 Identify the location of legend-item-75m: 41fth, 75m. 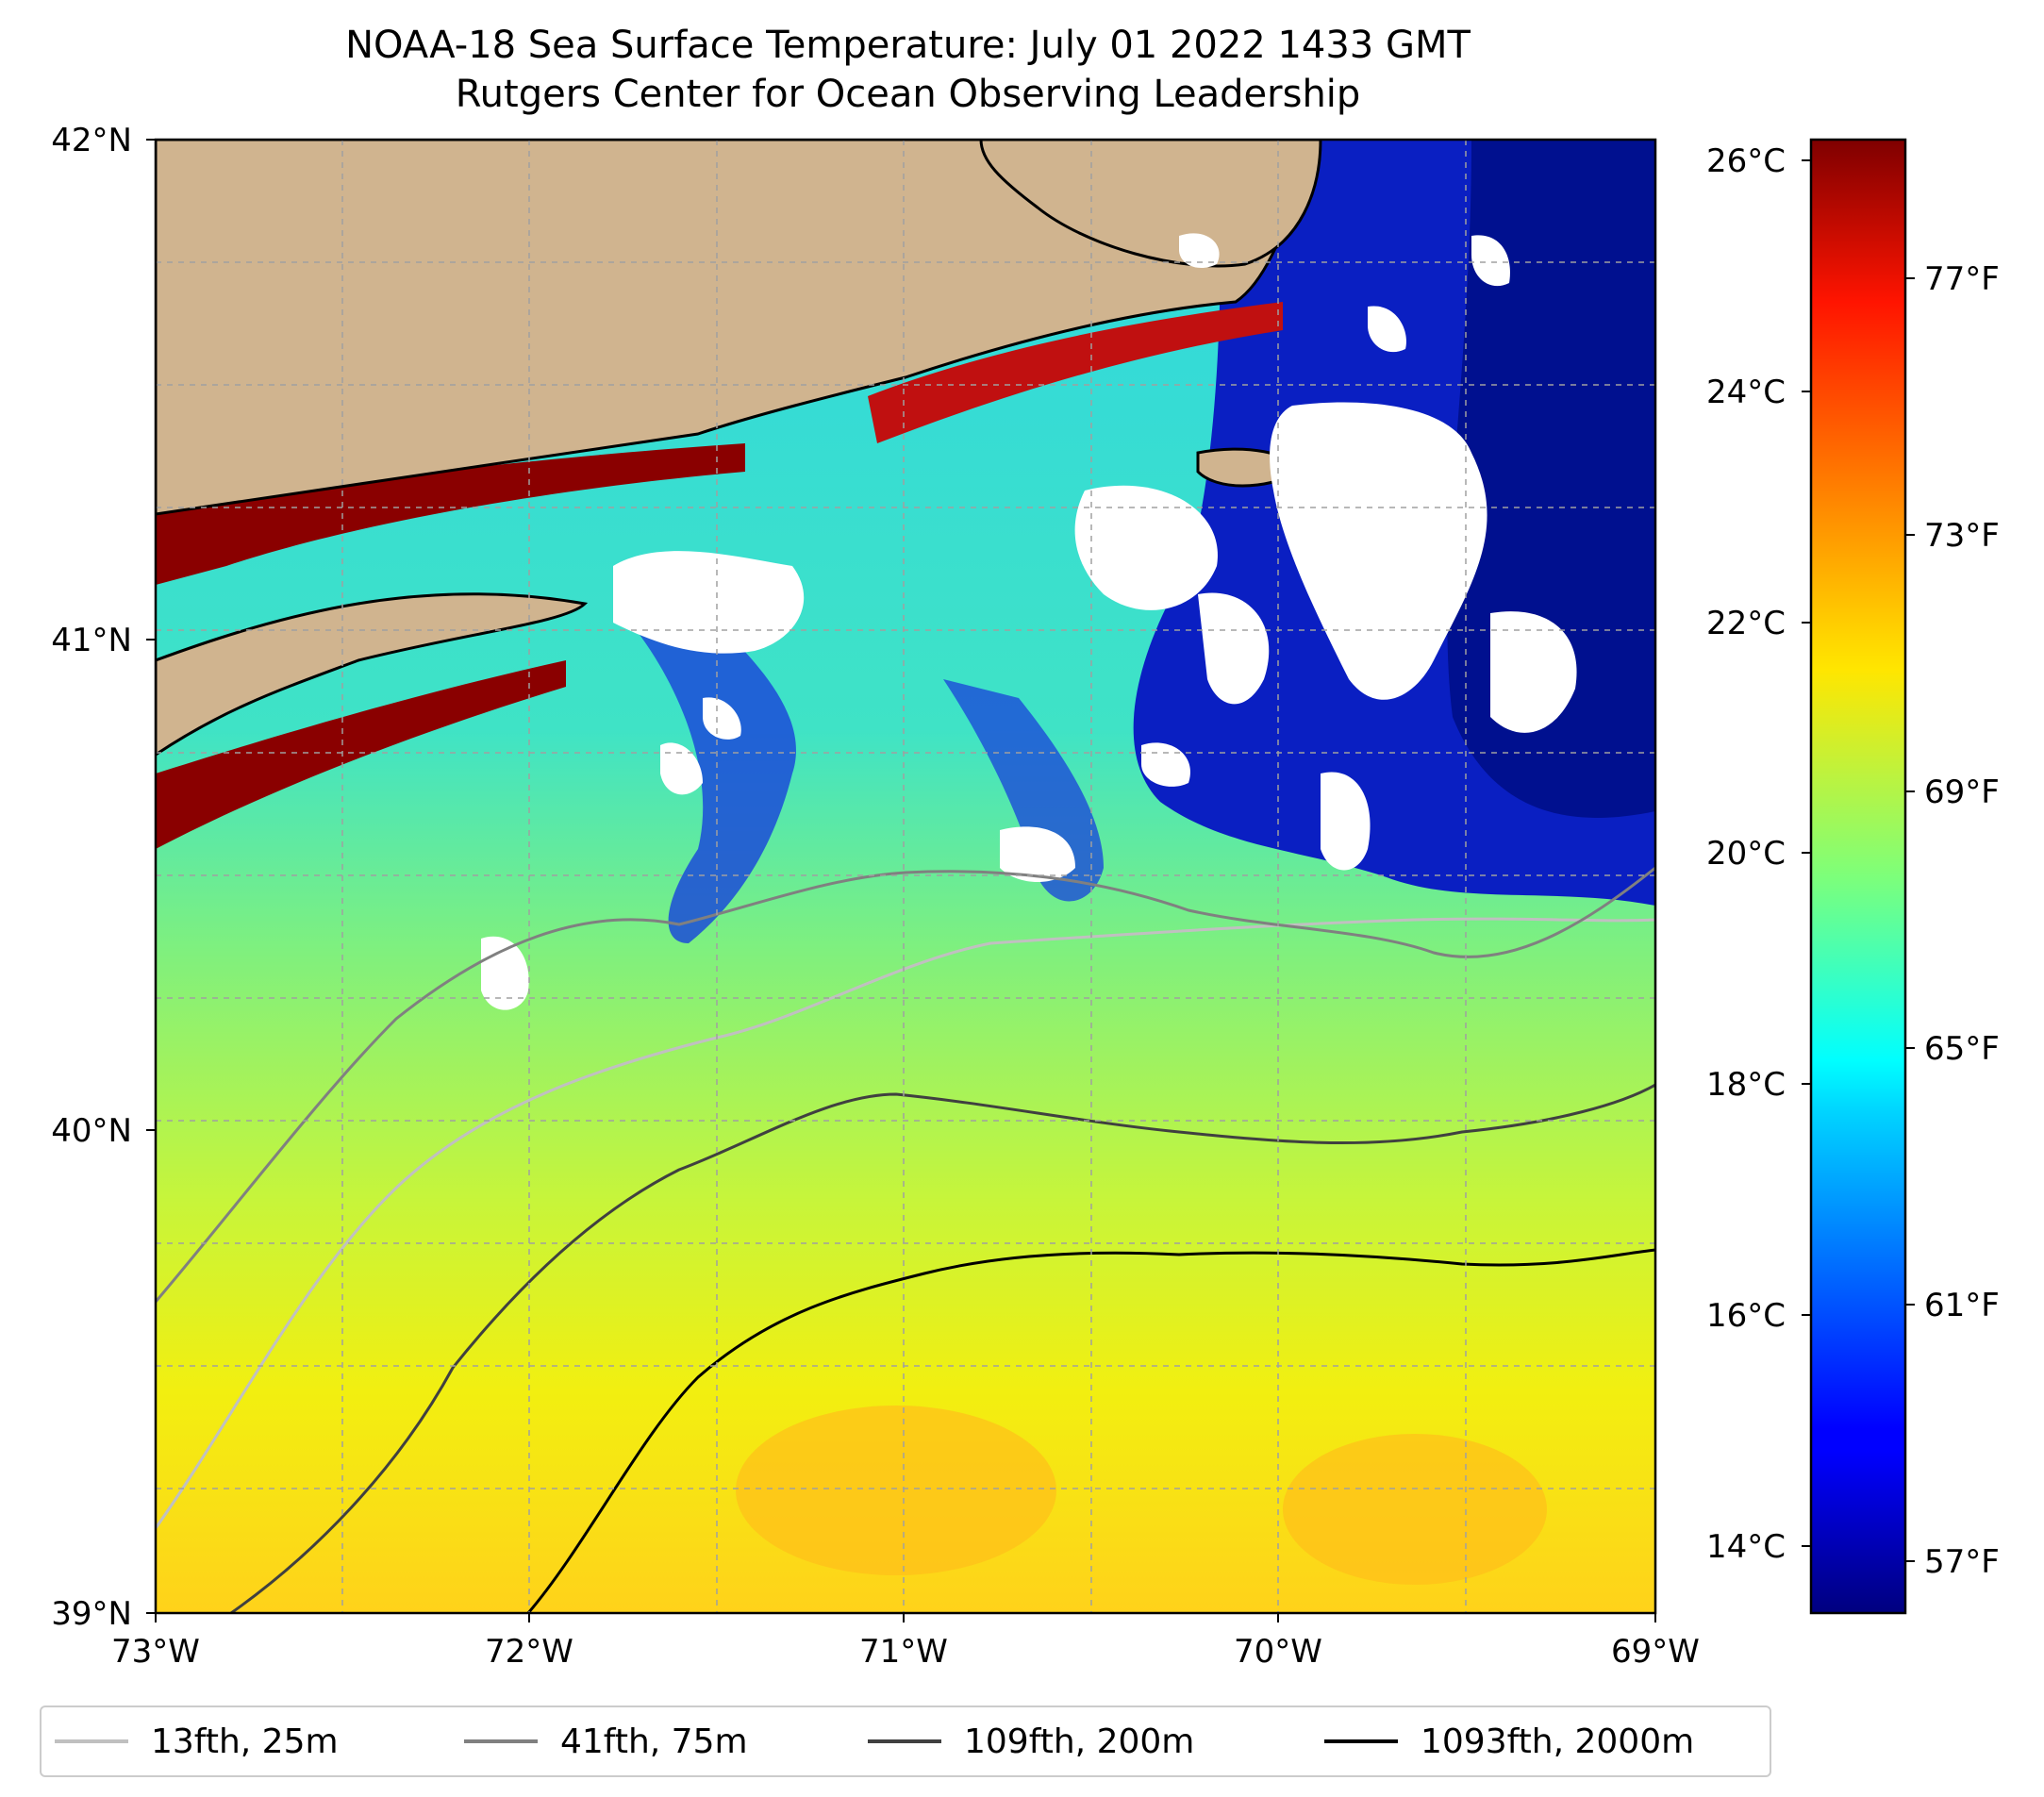
(606, 1741).